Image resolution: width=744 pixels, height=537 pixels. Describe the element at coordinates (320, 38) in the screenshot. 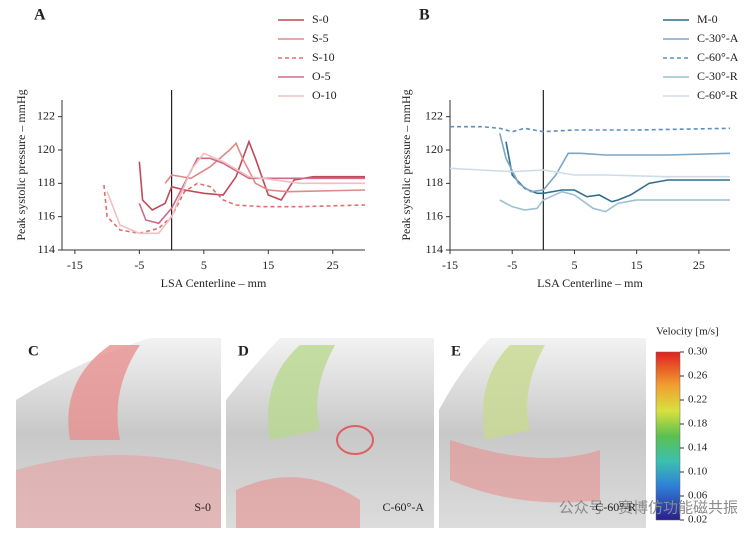

I see `legend-label: S-5` at that location.